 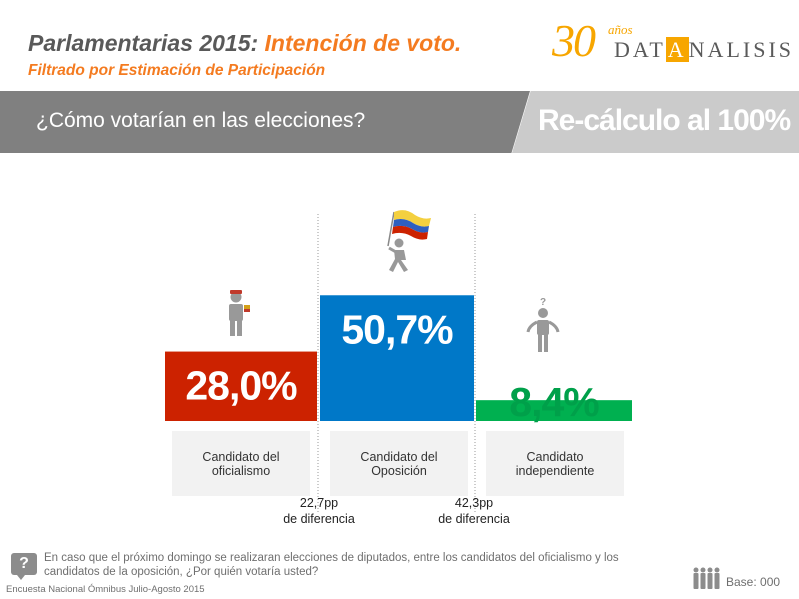 What do you see at coordinates (554, 410) in the screenshot?
I see `bar-independiente` at bounding box center [554, 410].